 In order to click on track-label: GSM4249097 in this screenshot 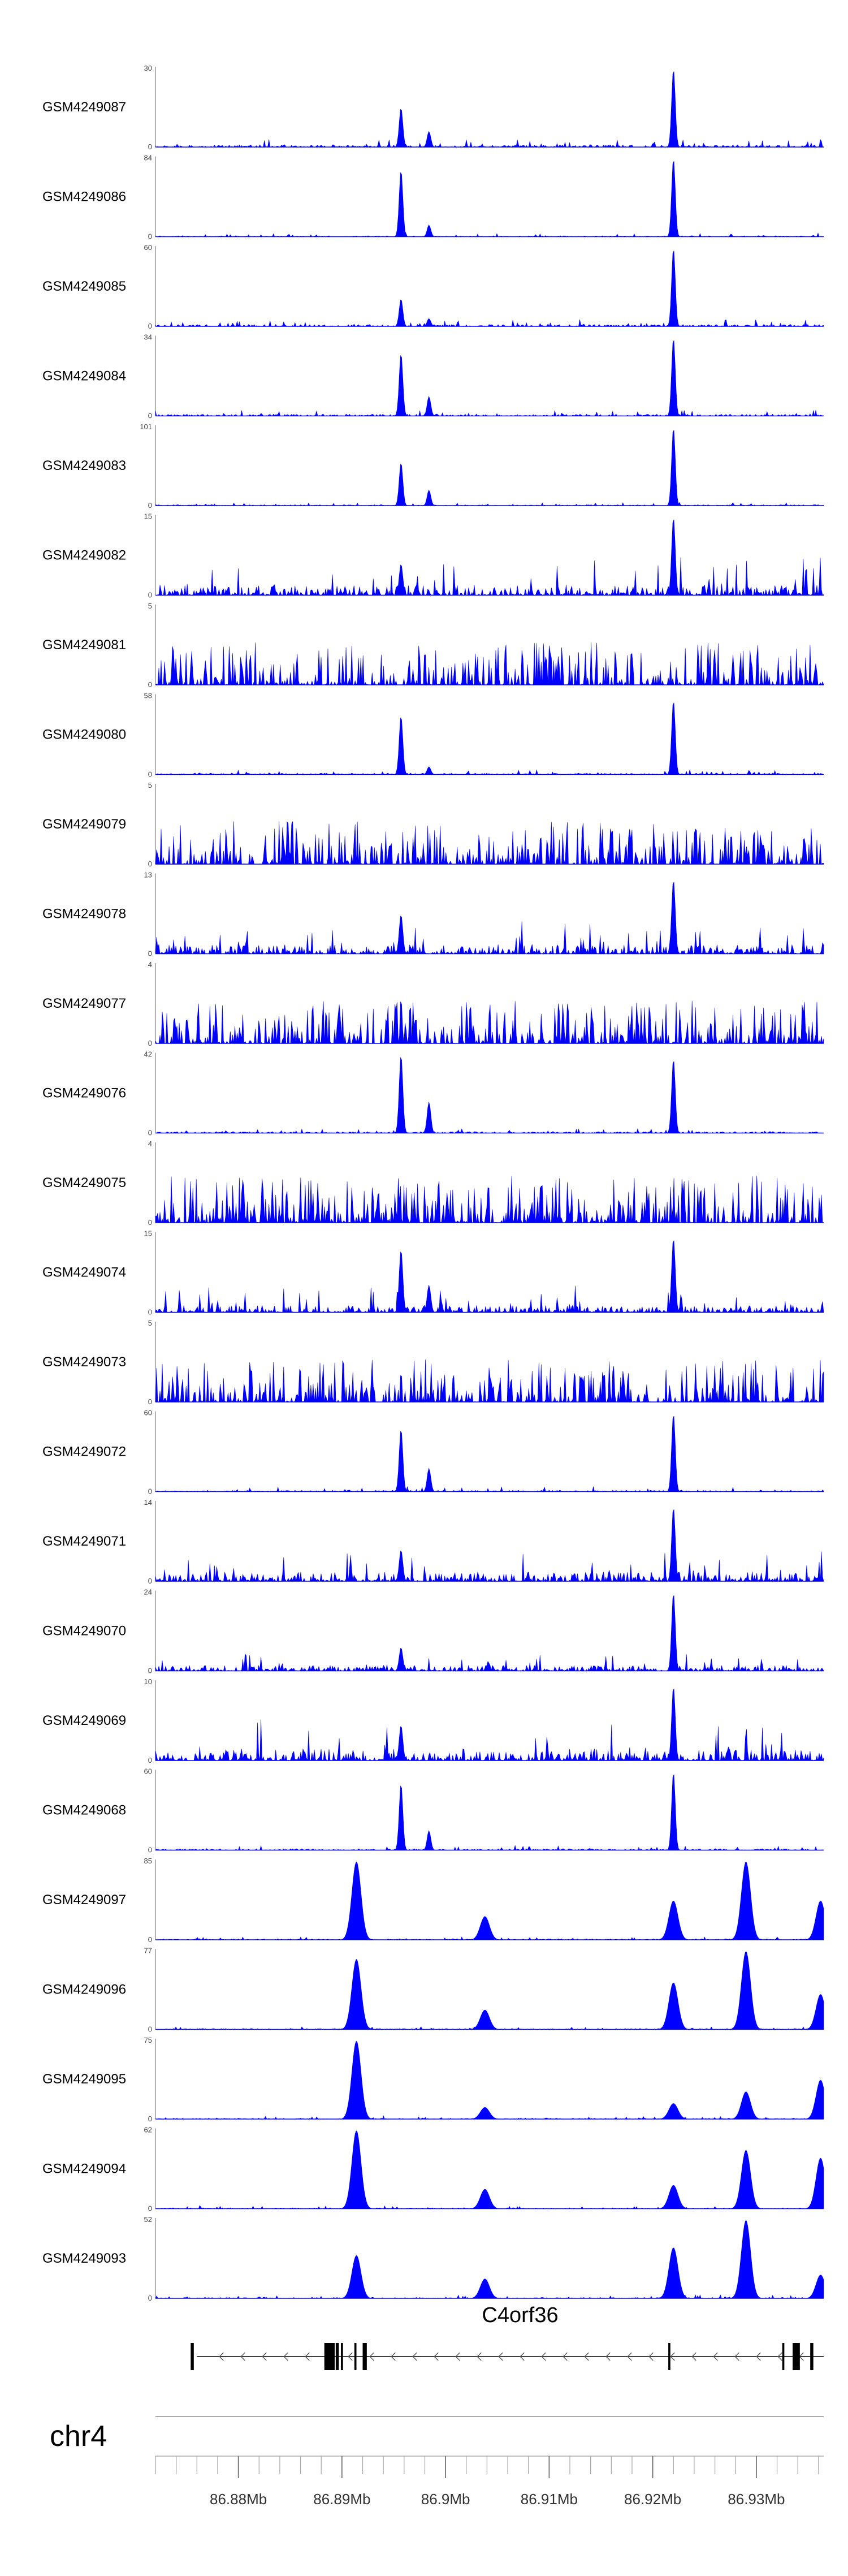, I will do `click(84, 1900)`.